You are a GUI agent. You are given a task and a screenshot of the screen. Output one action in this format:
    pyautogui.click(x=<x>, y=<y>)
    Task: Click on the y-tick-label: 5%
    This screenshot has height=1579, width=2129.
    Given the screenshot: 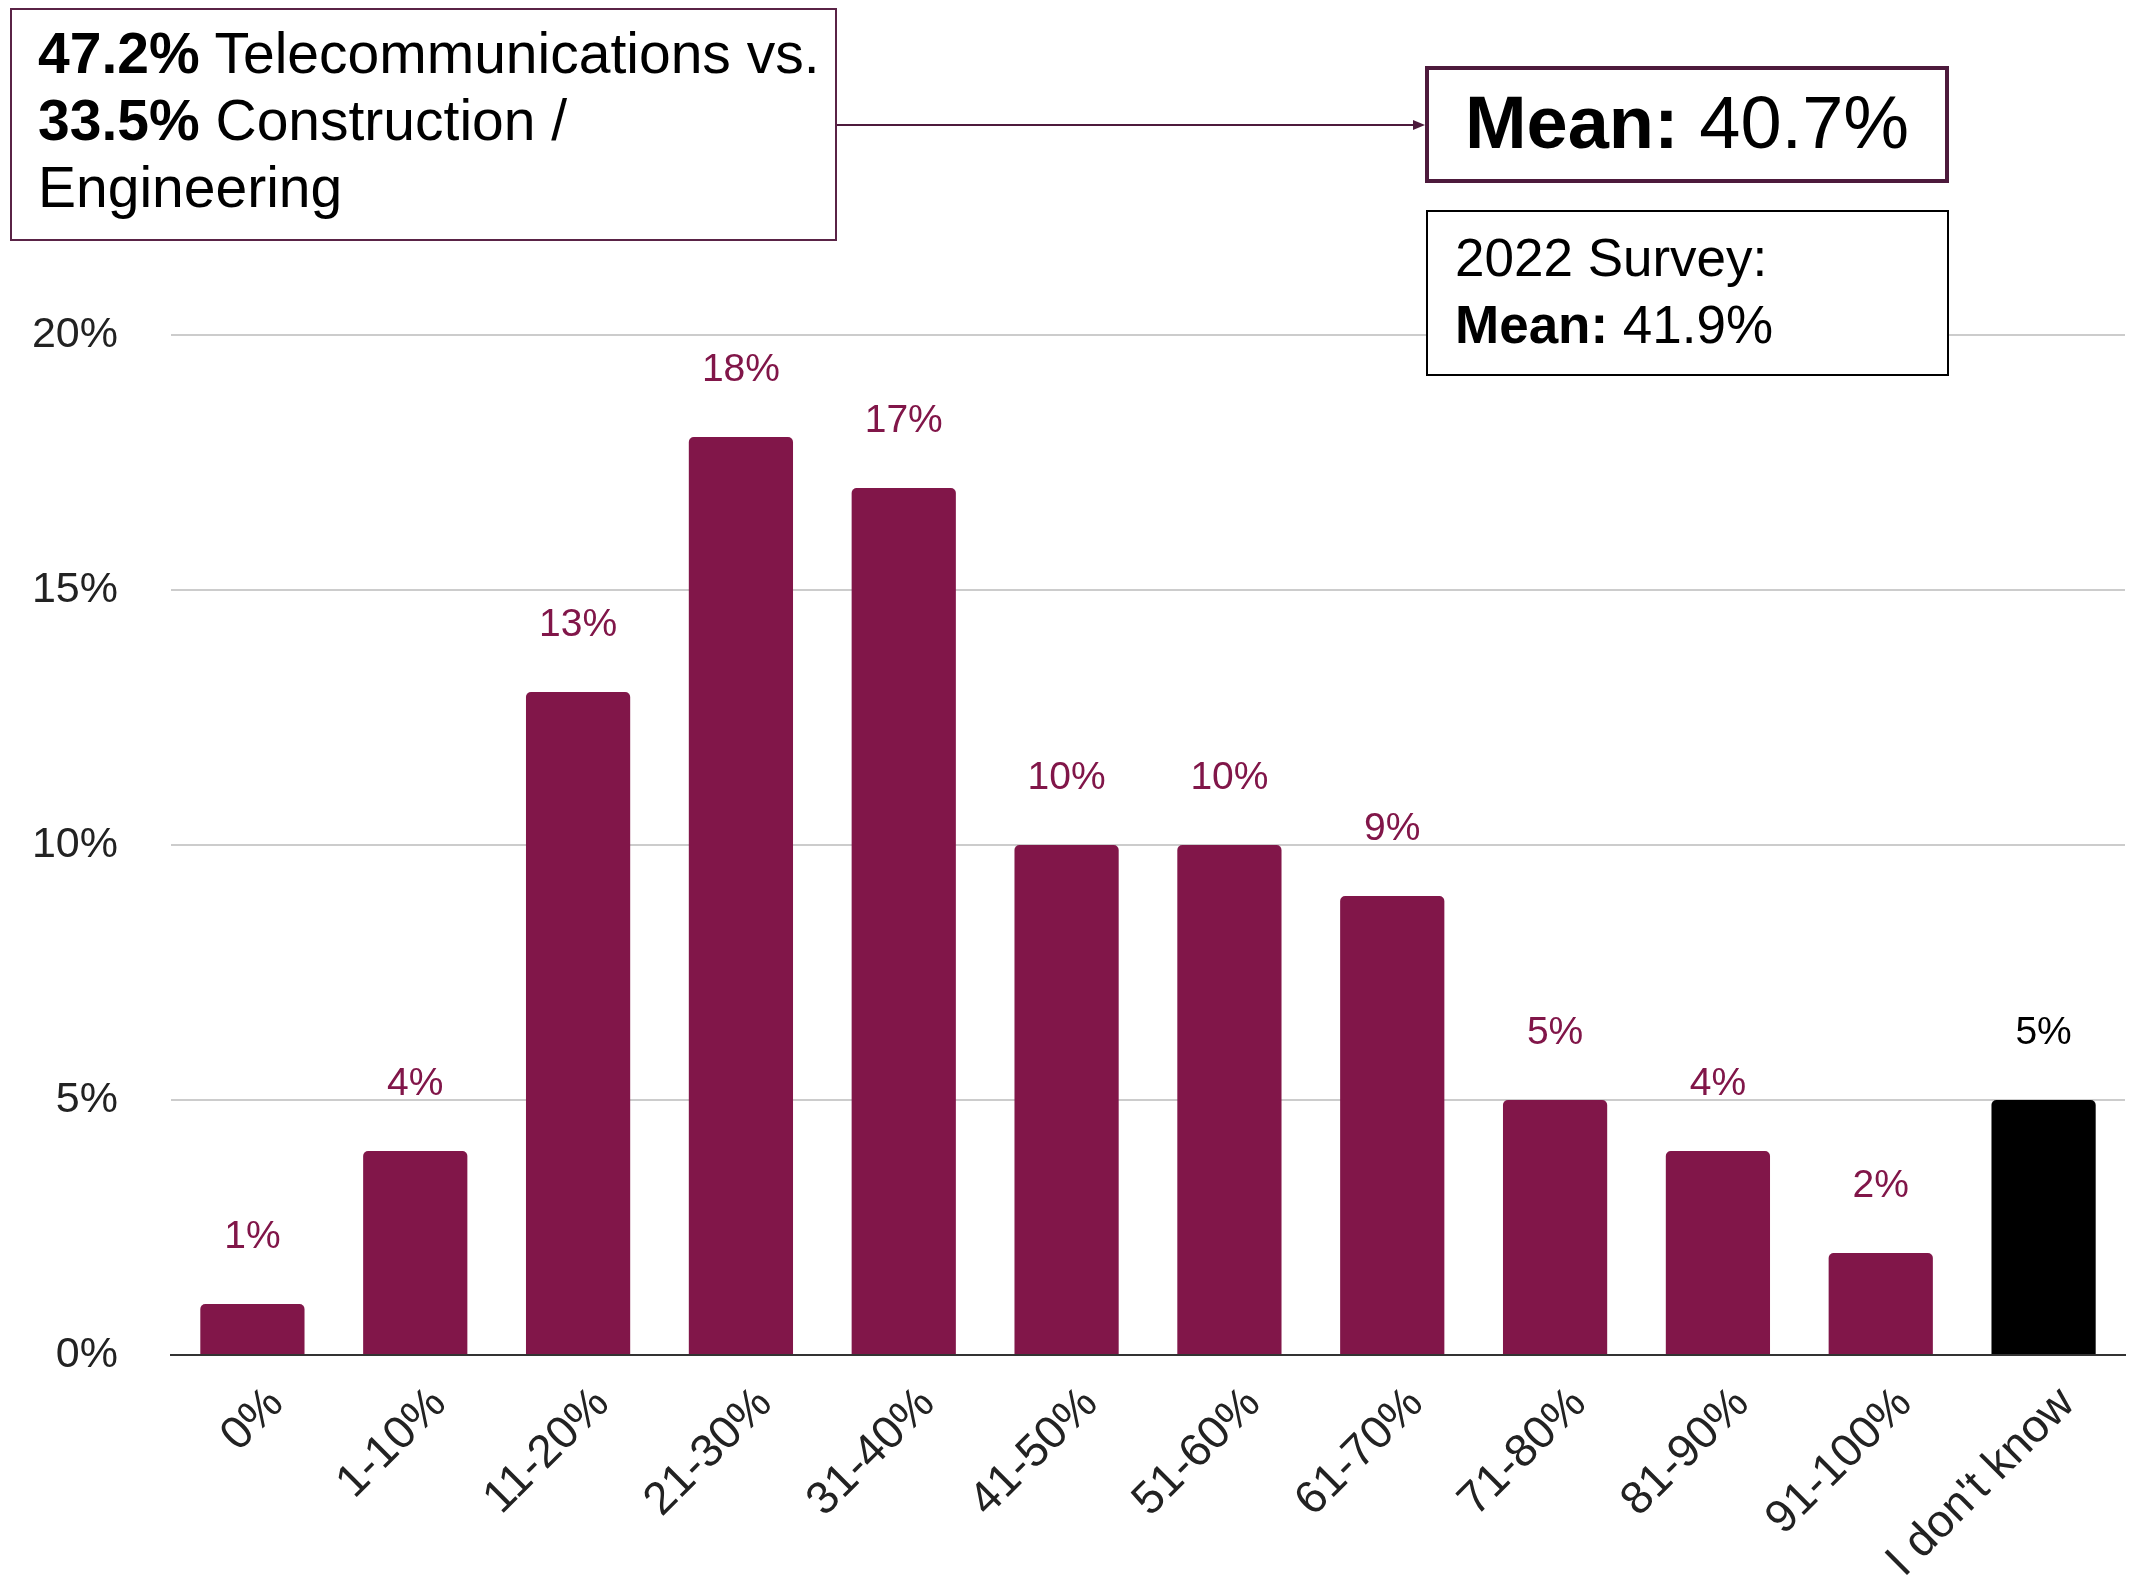 What is the action you would take?
    pyautogui.click(x=86, y=1096)
    